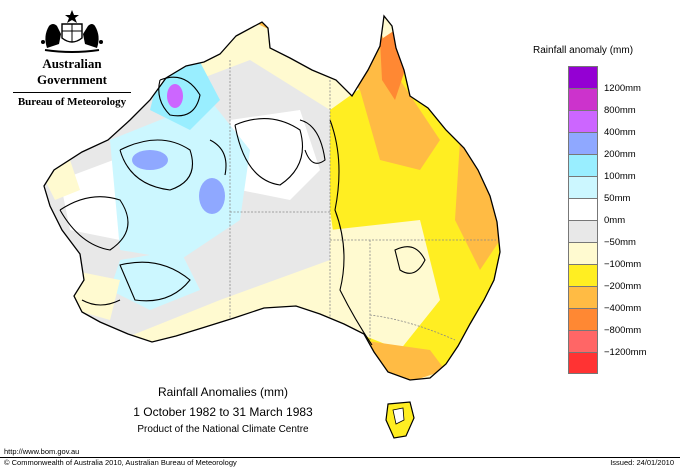 This screenshot has height=467, width=680. What do you see at coordinates (642, 462) in the screenshot?
I see `footer-issued-date: Issued: 24/01/2010` at bounding box center [642, 462].